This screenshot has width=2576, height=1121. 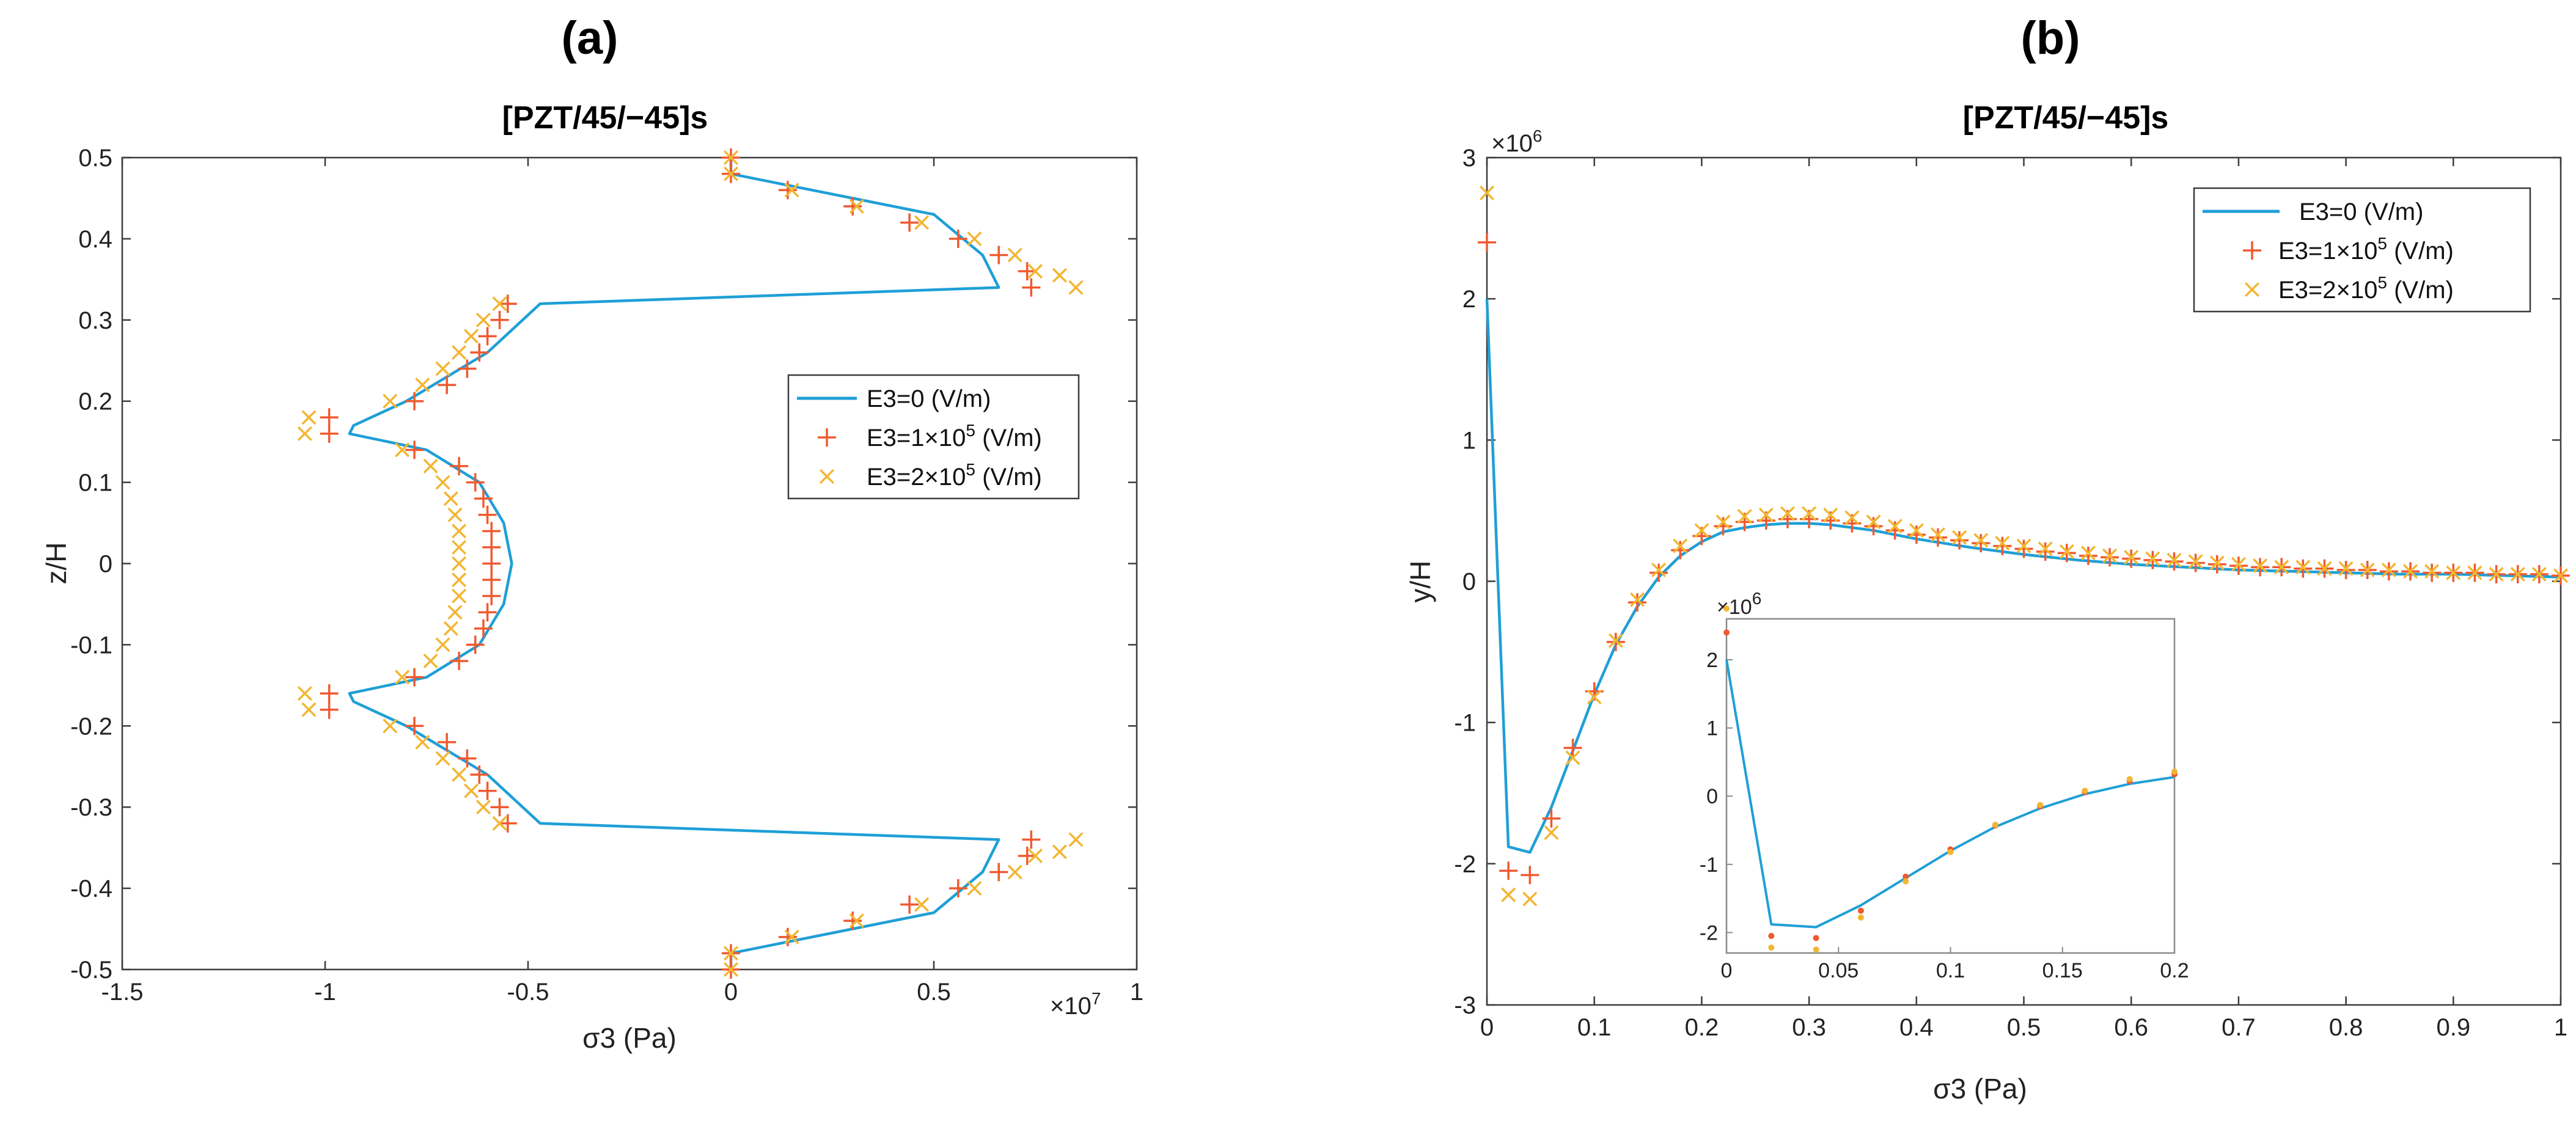 What do you see at coordinates (1727, 970) in the screenshot?
I see `inset-x-tick-label: 0` at bounding box center [1727, 970].